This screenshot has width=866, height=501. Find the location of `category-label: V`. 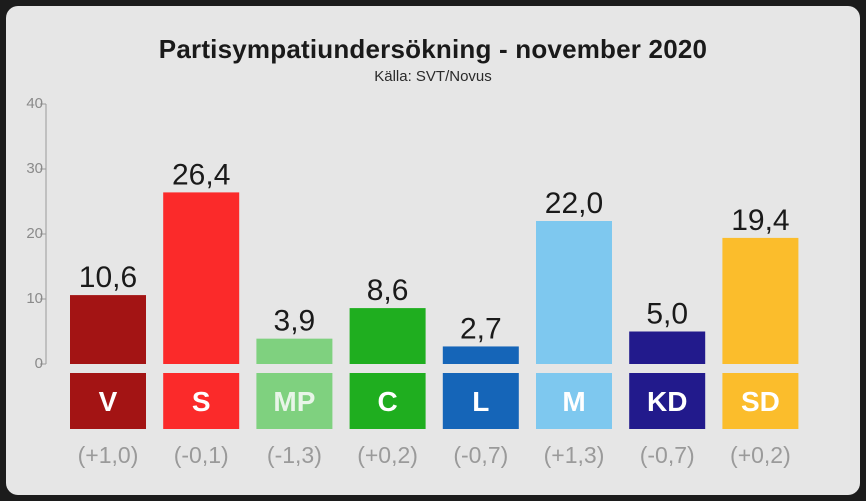

category-label: V is located at coordinates (108, 401).